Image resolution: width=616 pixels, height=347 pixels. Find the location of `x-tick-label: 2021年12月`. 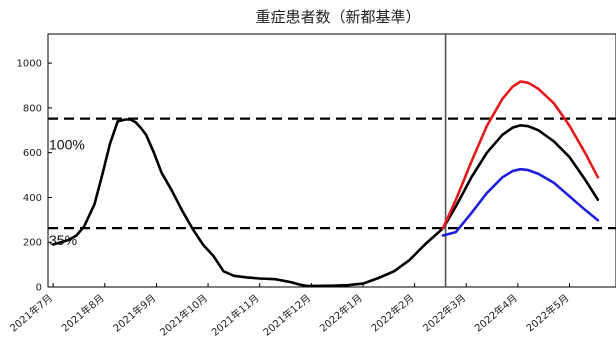

x-tick-label: 2021年12月 is located at coordinates (286, 314).